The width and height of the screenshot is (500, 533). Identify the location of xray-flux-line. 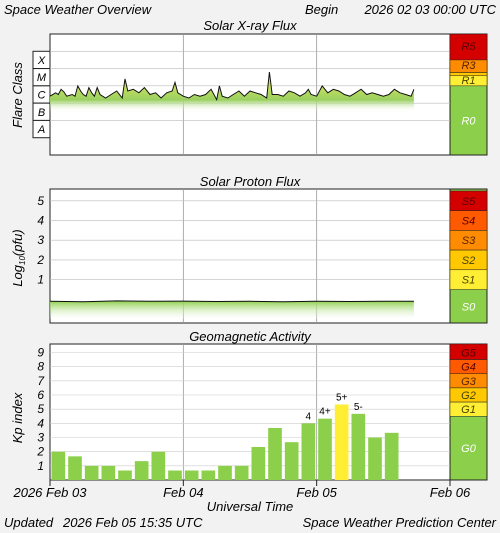
(232, 86).